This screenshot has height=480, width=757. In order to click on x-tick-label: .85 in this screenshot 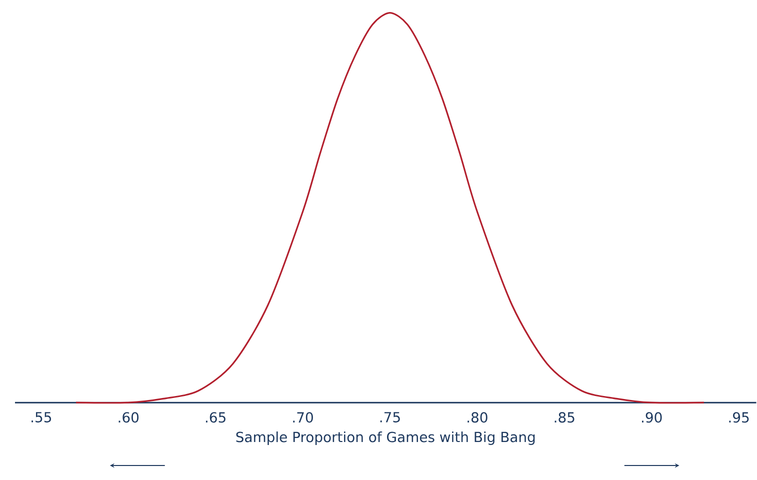, I will do `click(564, 417)`.